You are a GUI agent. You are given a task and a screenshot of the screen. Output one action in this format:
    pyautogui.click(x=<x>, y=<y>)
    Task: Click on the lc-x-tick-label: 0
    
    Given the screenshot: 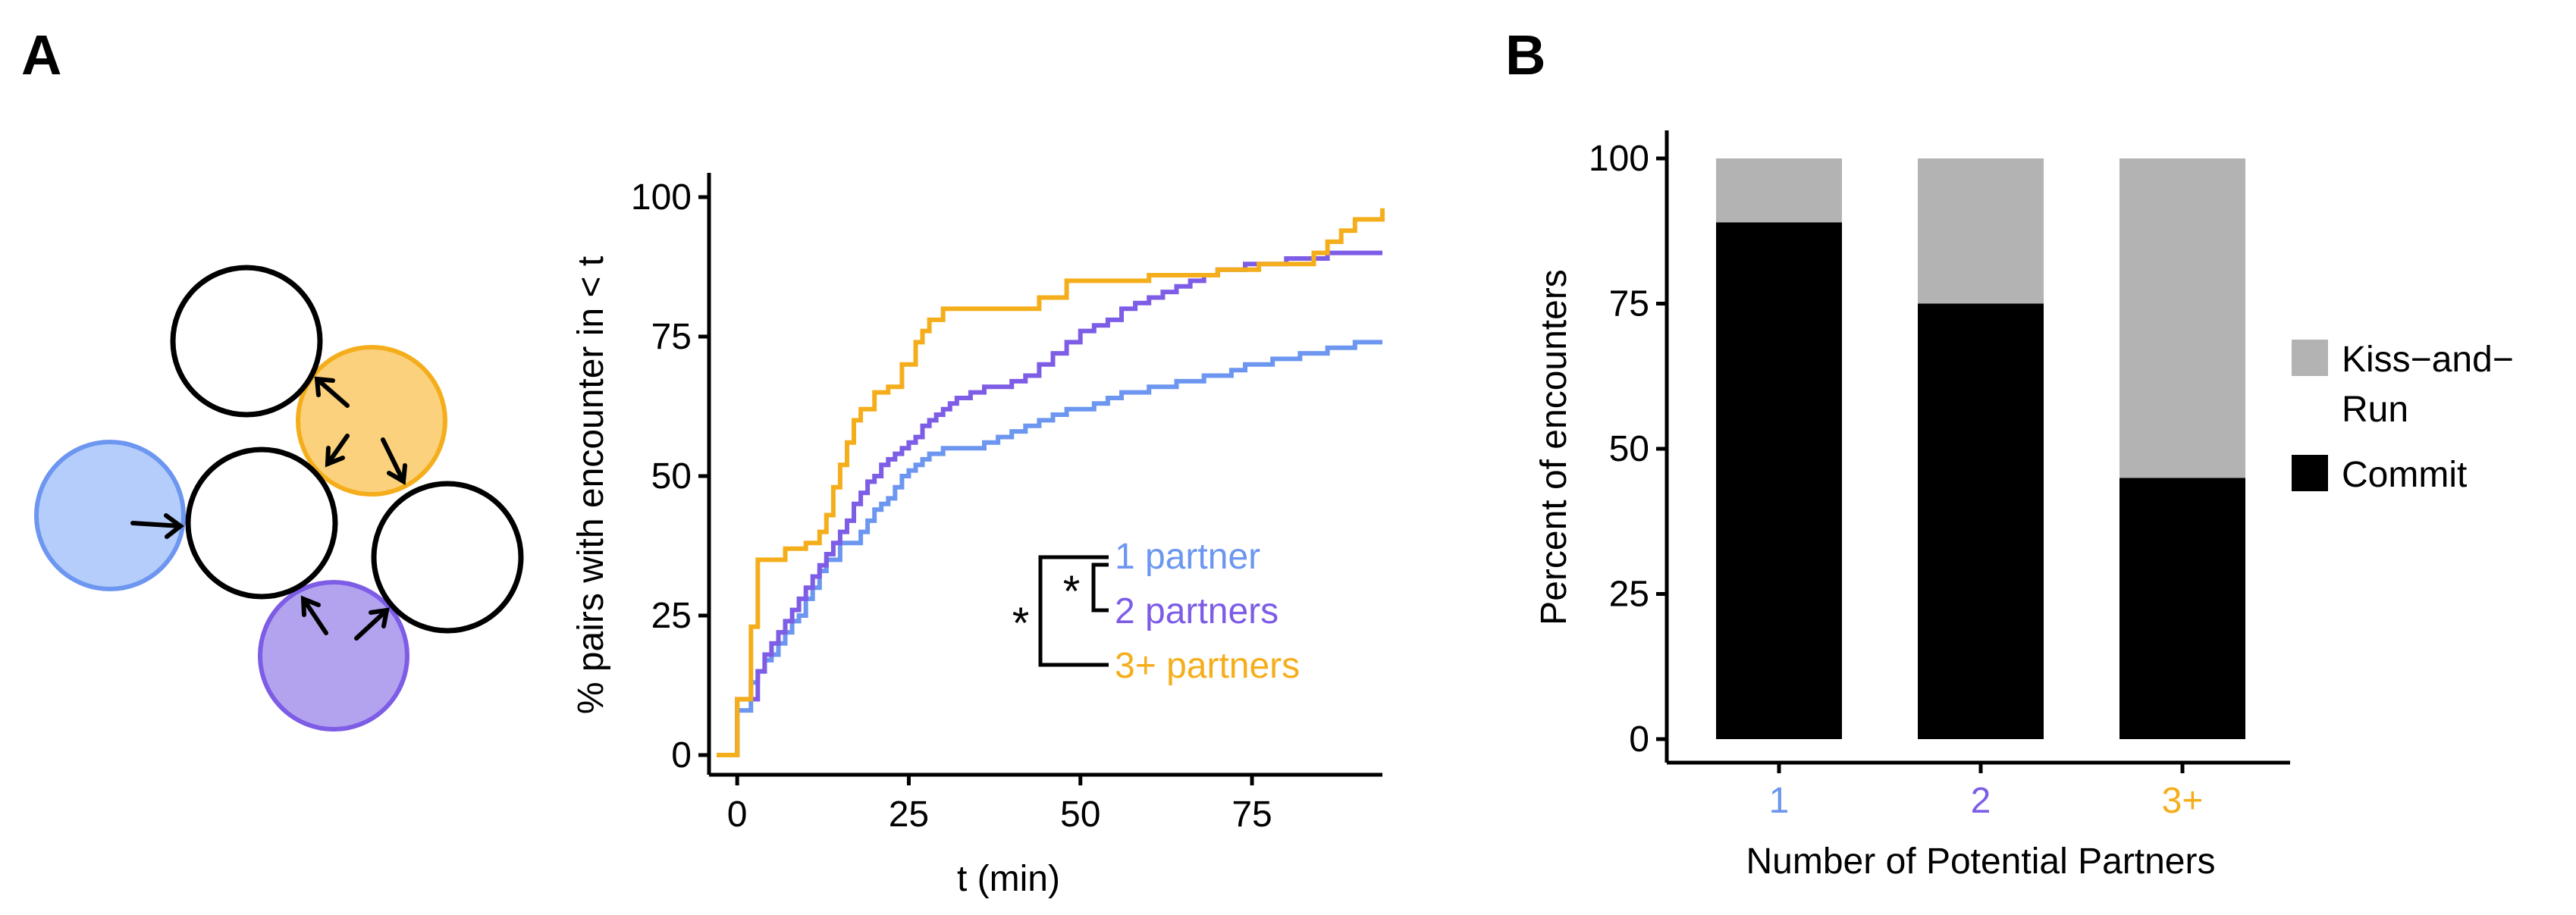 What is the action you would take?
    pyautogui.click(x=737, y=814)
    